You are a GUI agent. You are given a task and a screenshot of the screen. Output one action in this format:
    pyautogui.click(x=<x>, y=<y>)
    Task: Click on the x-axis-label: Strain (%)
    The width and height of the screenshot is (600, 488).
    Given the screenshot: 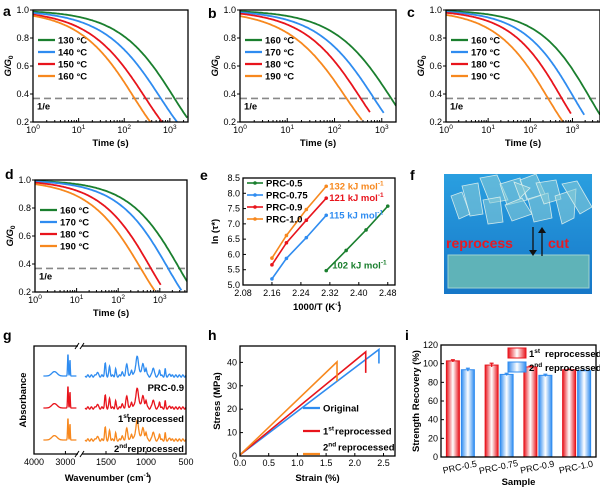 What is the action you would take?
    pyautogui.click(x=317, y=478)
    